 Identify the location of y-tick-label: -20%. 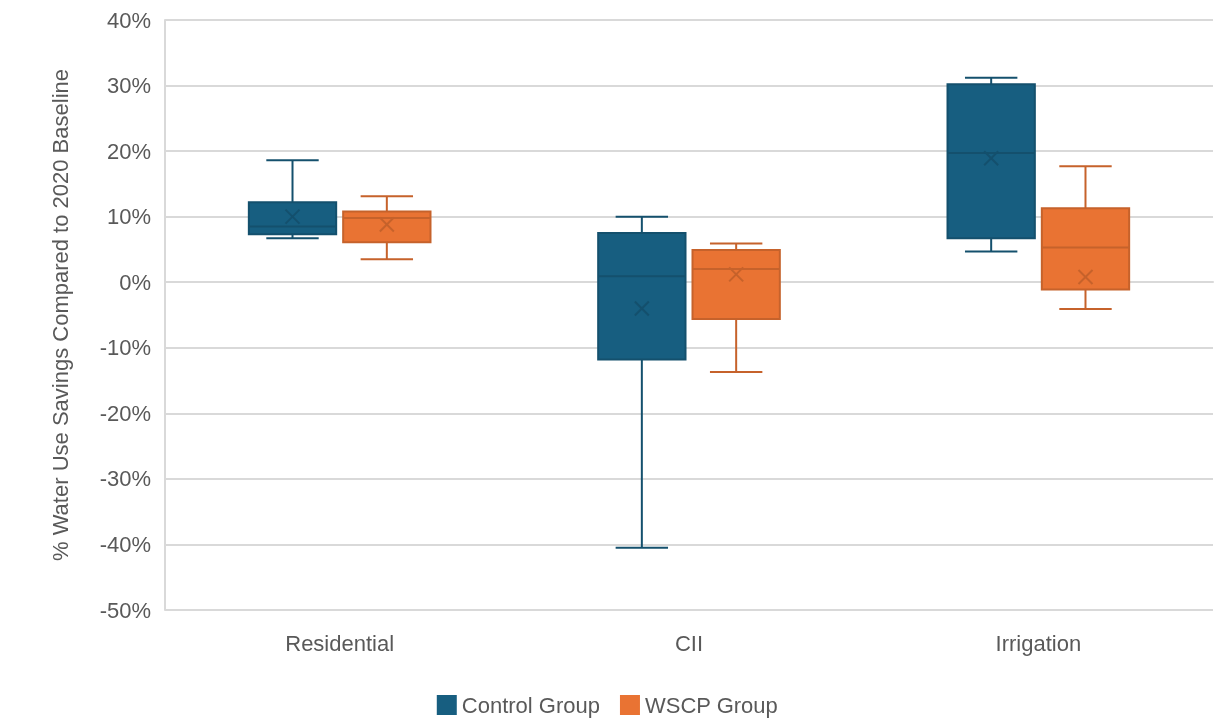
(125, 413).